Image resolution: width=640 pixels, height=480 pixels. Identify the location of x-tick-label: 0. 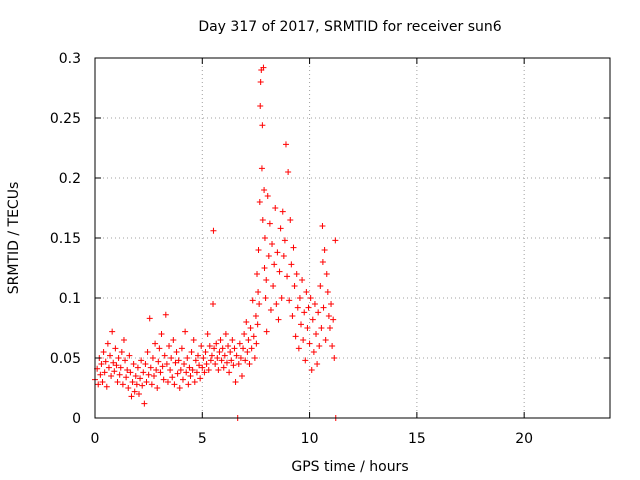
(95, 439).